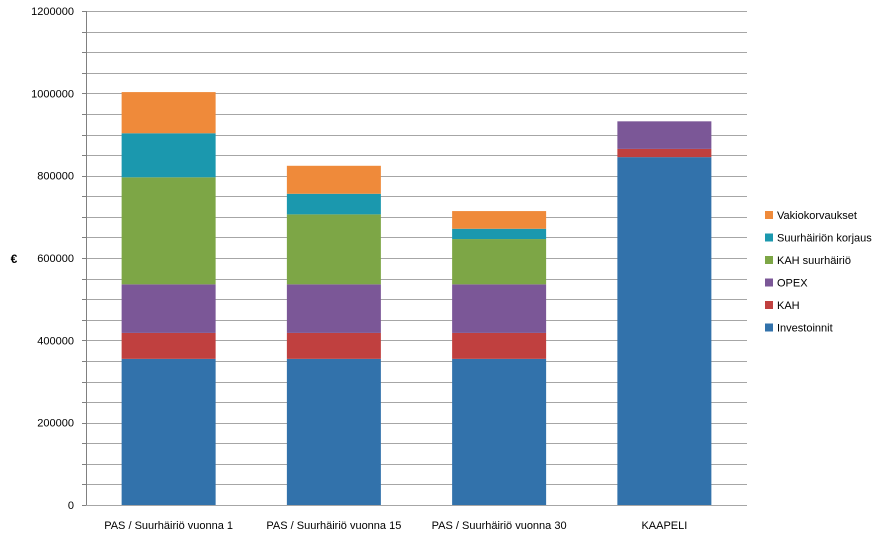 Image resolution: width=882 pixels, height=539 pixels. What do you see at coordinates (52, 12) in the screenshot?
I see `y-tick-label: 1200000` at bounding box center [52, 12].